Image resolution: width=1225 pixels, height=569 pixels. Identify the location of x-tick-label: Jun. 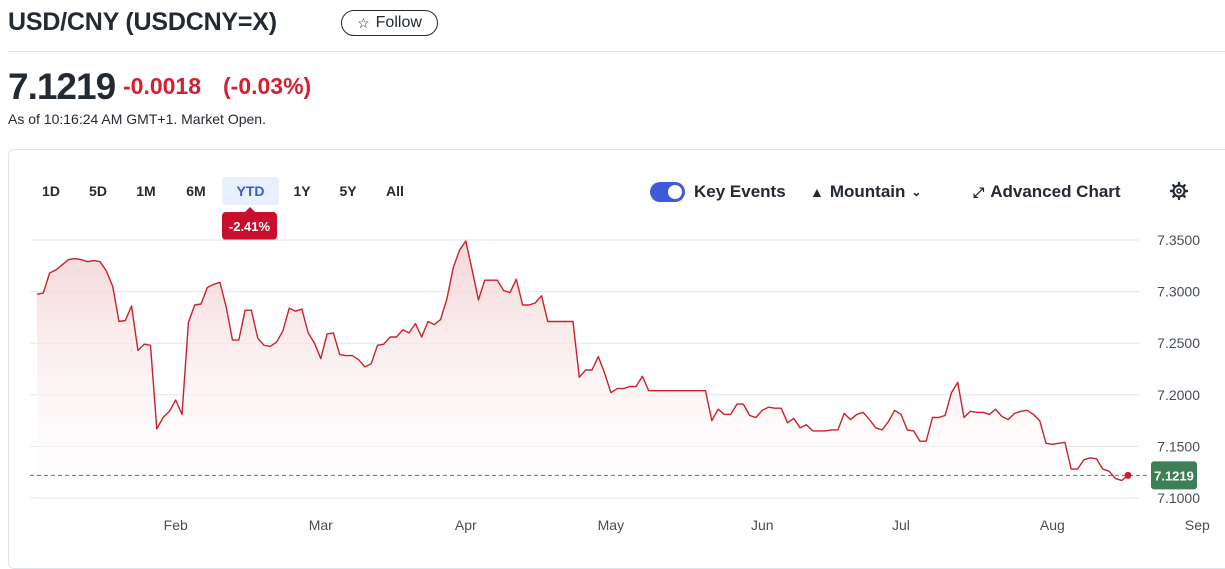
(762, 525).